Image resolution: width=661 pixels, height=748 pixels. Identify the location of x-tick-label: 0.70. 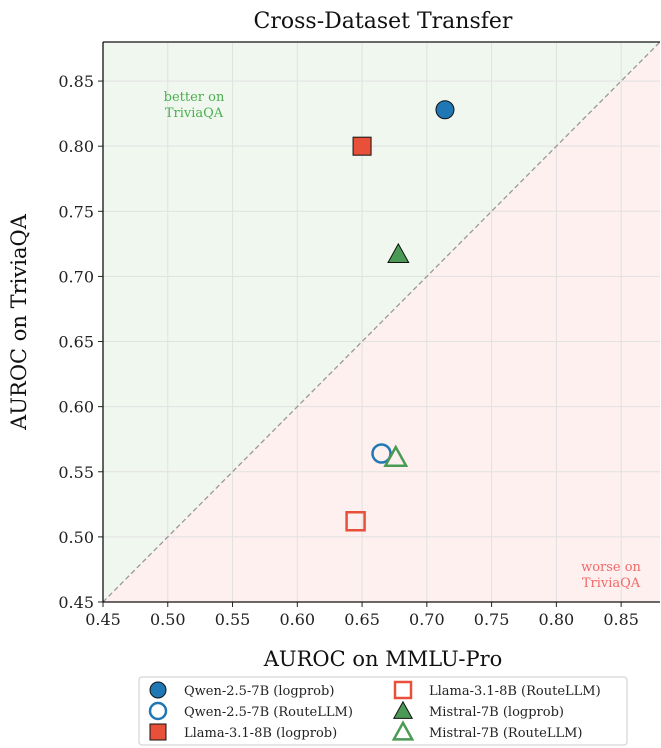
(427, 619).